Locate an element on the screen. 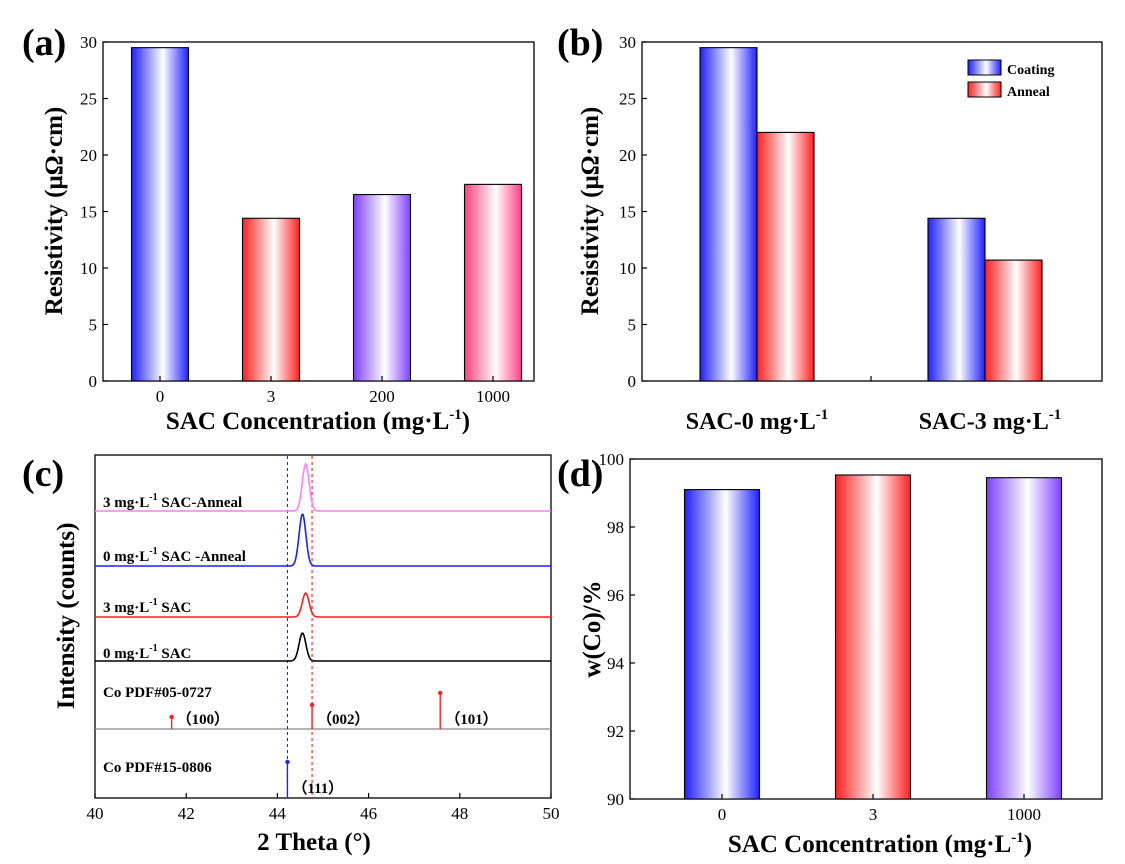 Image resolution: width=1125 pixels, height=864 pixels. panel-d-x-axis-label: SAC Concentration (mg·L-1) is located at coordinates (880, 844).